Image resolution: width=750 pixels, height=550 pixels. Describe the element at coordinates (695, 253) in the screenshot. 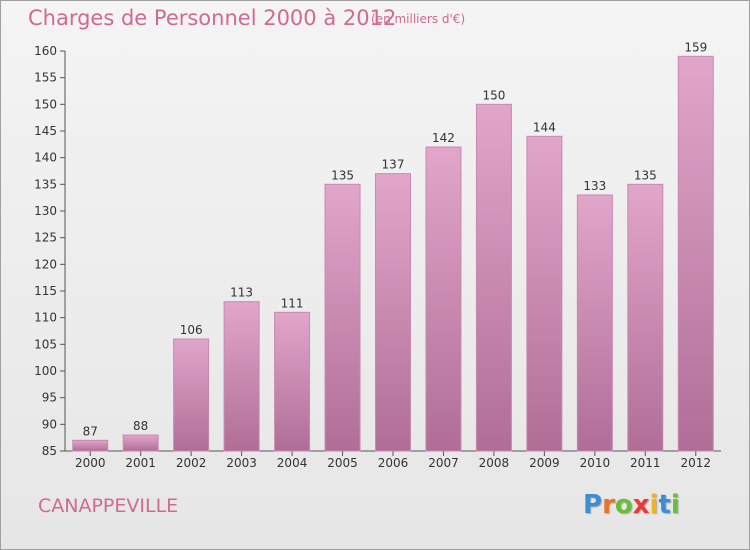

I see `bar-2012` at that location.